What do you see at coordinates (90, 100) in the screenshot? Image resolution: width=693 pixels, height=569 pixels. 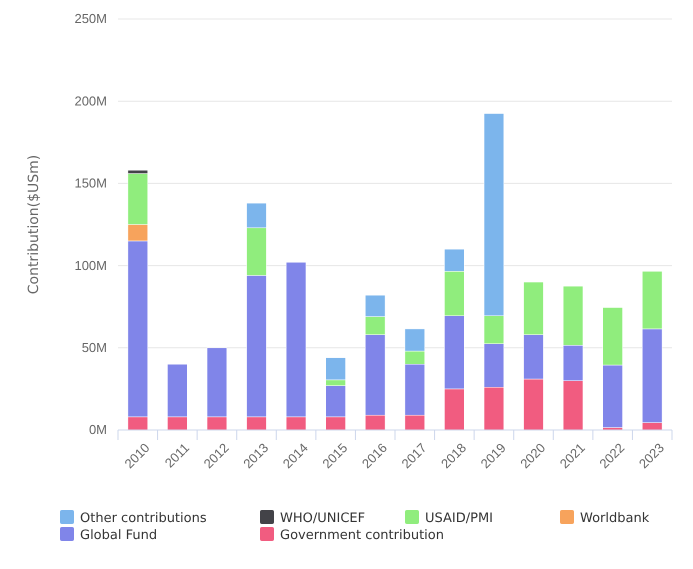 I see `y-tick-label: 200M` at bounding box center [90, 100].